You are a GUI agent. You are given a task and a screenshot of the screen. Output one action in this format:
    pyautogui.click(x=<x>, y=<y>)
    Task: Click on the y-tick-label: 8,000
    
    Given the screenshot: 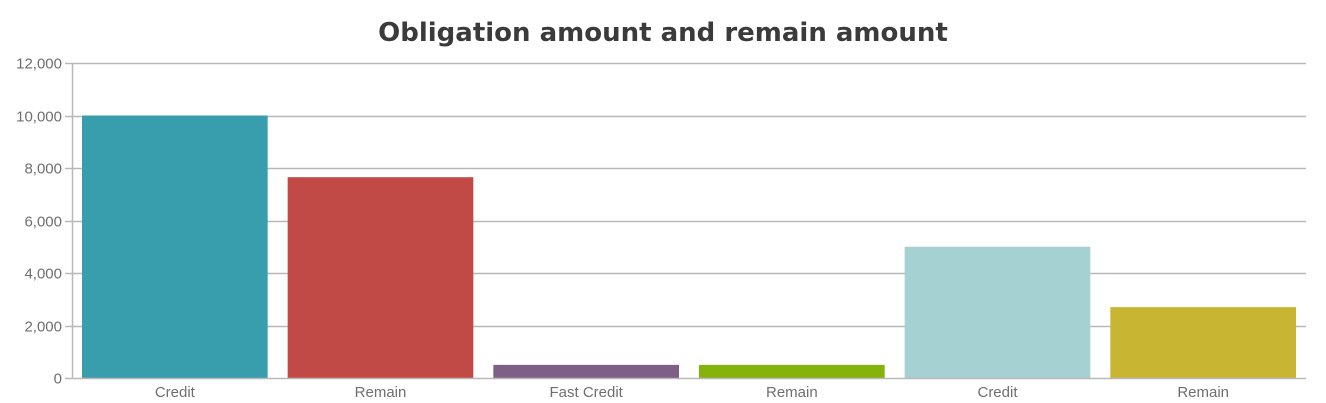 What is the action you would take?
    pyautogui.click(x=43, y=169)
    